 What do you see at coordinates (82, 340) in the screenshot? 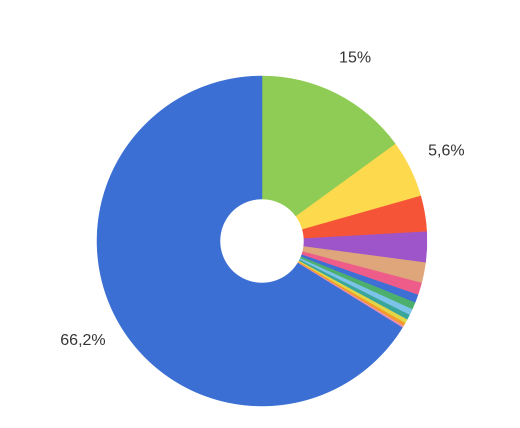
I see `value-label: 66,2%` at bounding box center [82, 340].